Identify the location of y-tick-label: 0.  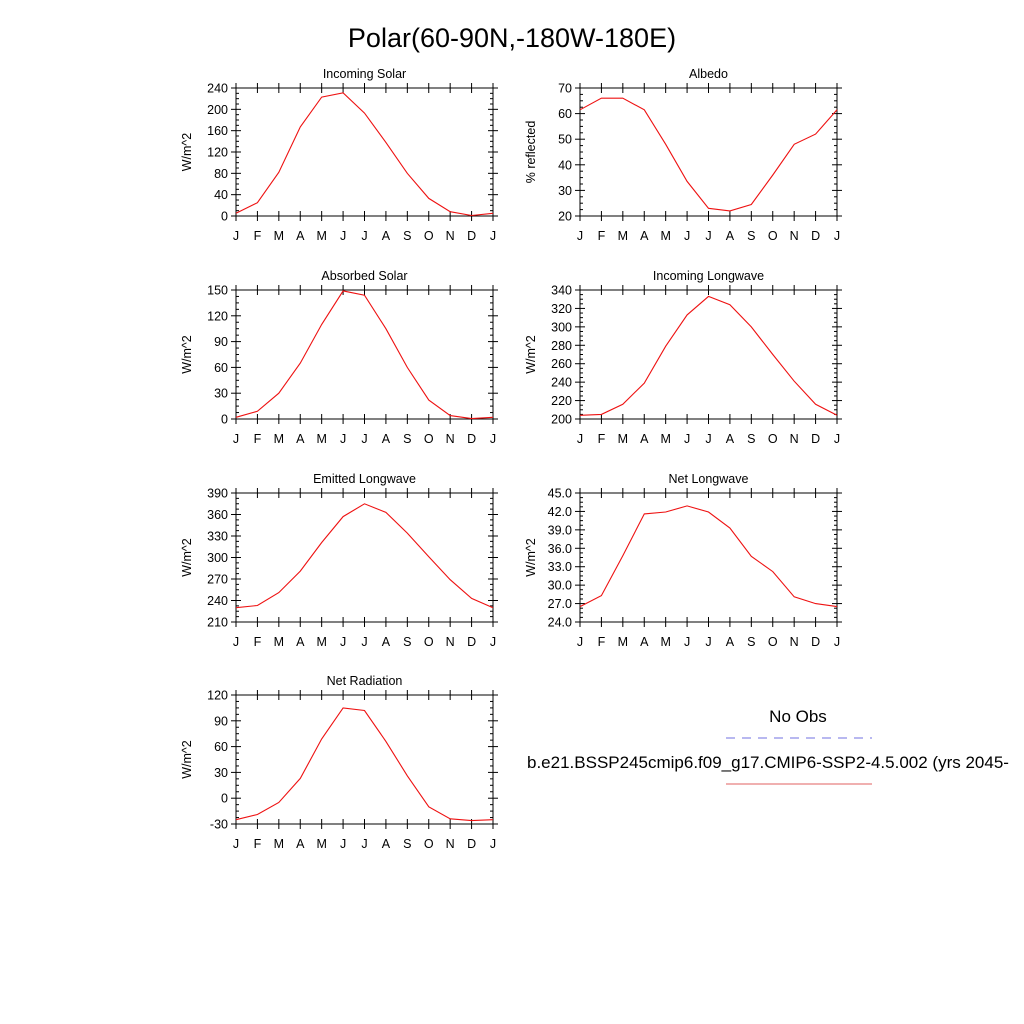
(224, 420).